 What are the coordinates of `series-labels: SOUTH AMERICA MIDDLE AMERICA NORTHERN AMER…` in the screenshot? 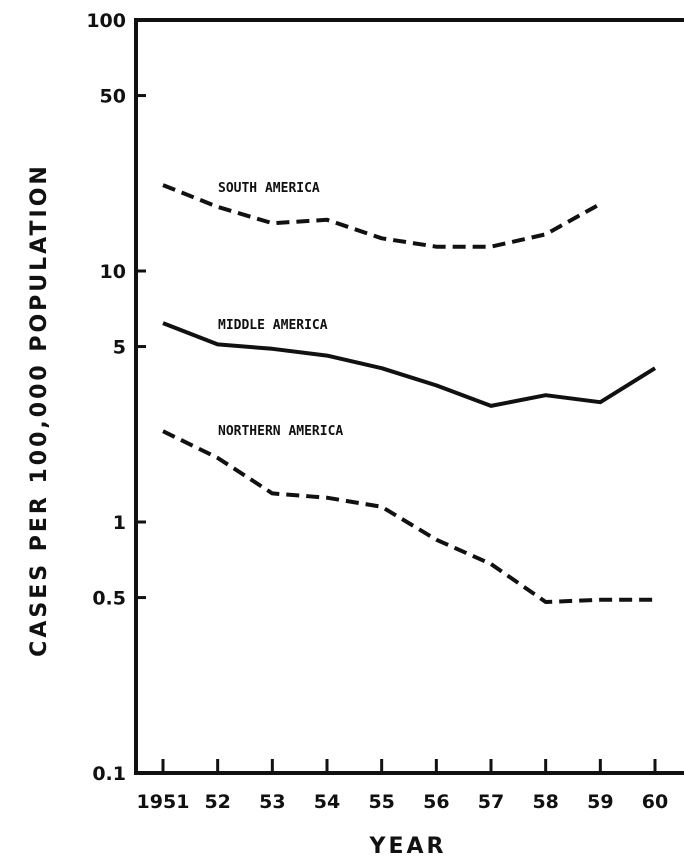 It's located at (280, 310).